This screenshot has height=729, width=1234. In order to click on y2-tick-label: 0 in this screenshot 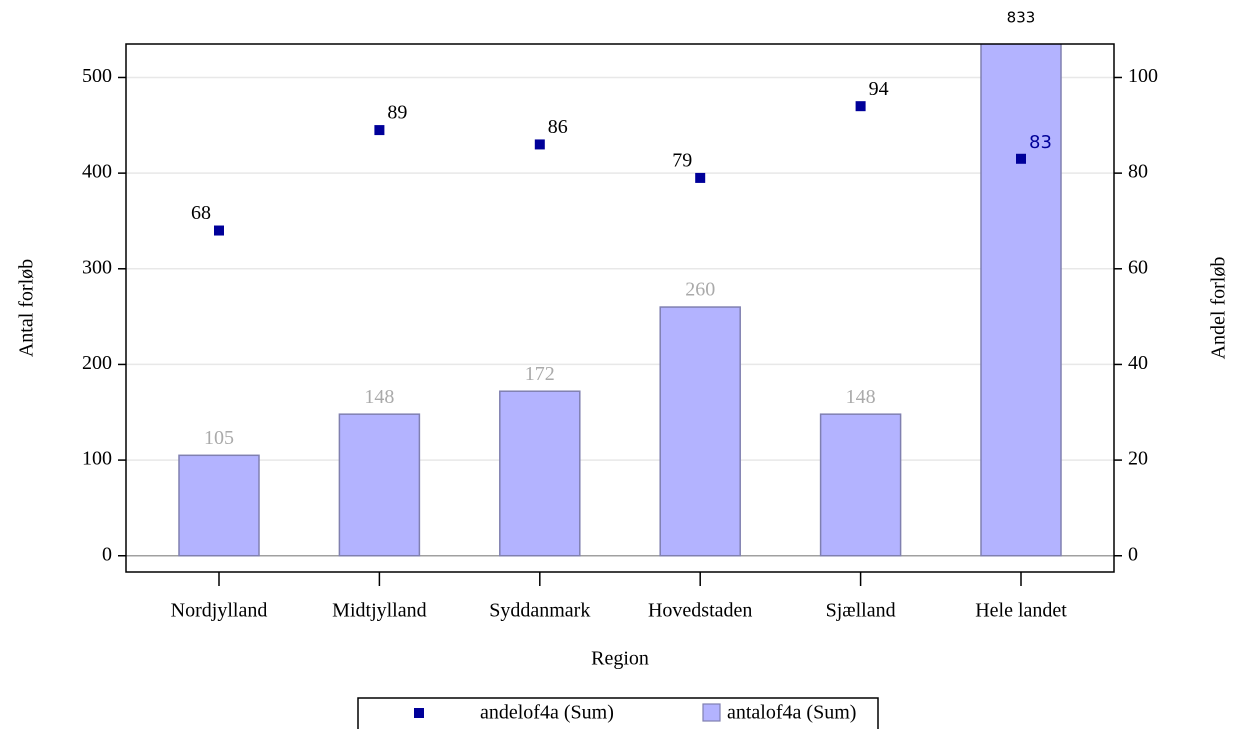, I will do `click(1133, 554)`.